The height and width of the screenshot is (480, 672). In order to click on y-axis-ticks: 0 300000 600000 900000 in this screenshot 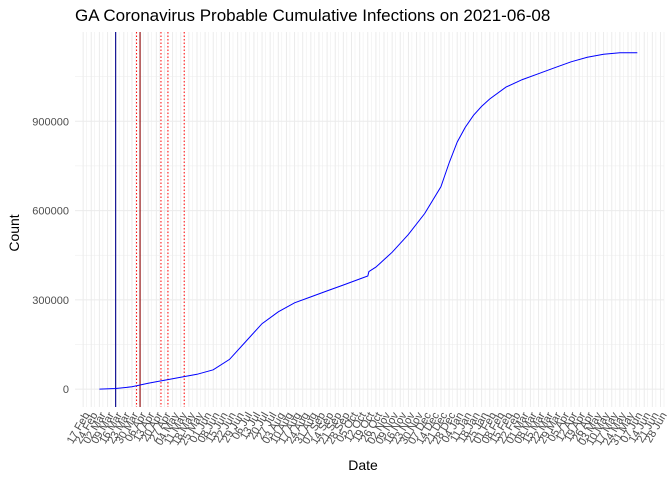, I will do `click(50, 256)`.